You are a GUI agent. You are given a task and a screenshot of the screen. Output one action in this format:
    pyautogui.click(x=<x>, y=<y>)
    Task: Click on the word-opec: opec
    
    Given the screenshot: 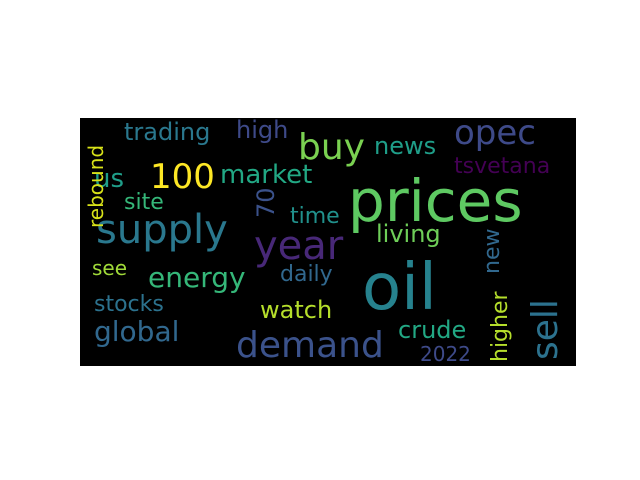 What is the action you would take?
    pyautogui.click(x=495, y=135)
    